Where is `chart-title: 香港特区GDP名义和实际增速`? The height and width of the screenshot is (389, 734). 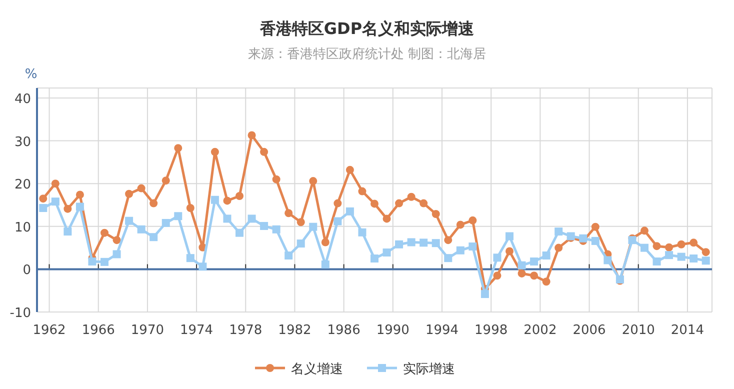 chart-title: 香港特区GDP名义和实际增速 is located at coordinates (367, 28).